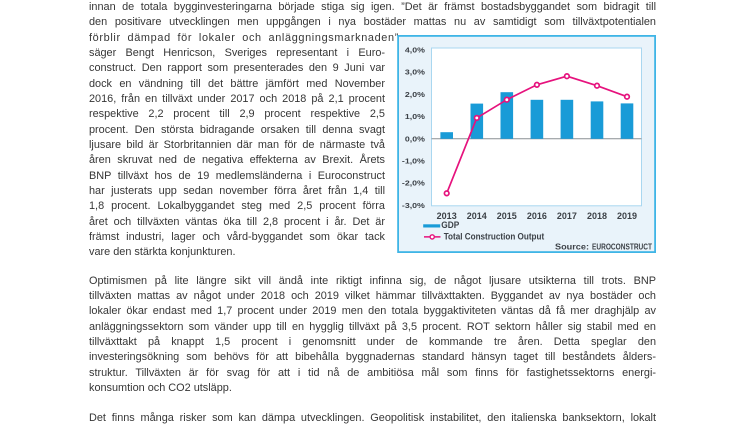 The image size is (746, 427). Describe the element at coordinates (477, 216) in the screenshot. I see `svg-text: 2014` at that location.